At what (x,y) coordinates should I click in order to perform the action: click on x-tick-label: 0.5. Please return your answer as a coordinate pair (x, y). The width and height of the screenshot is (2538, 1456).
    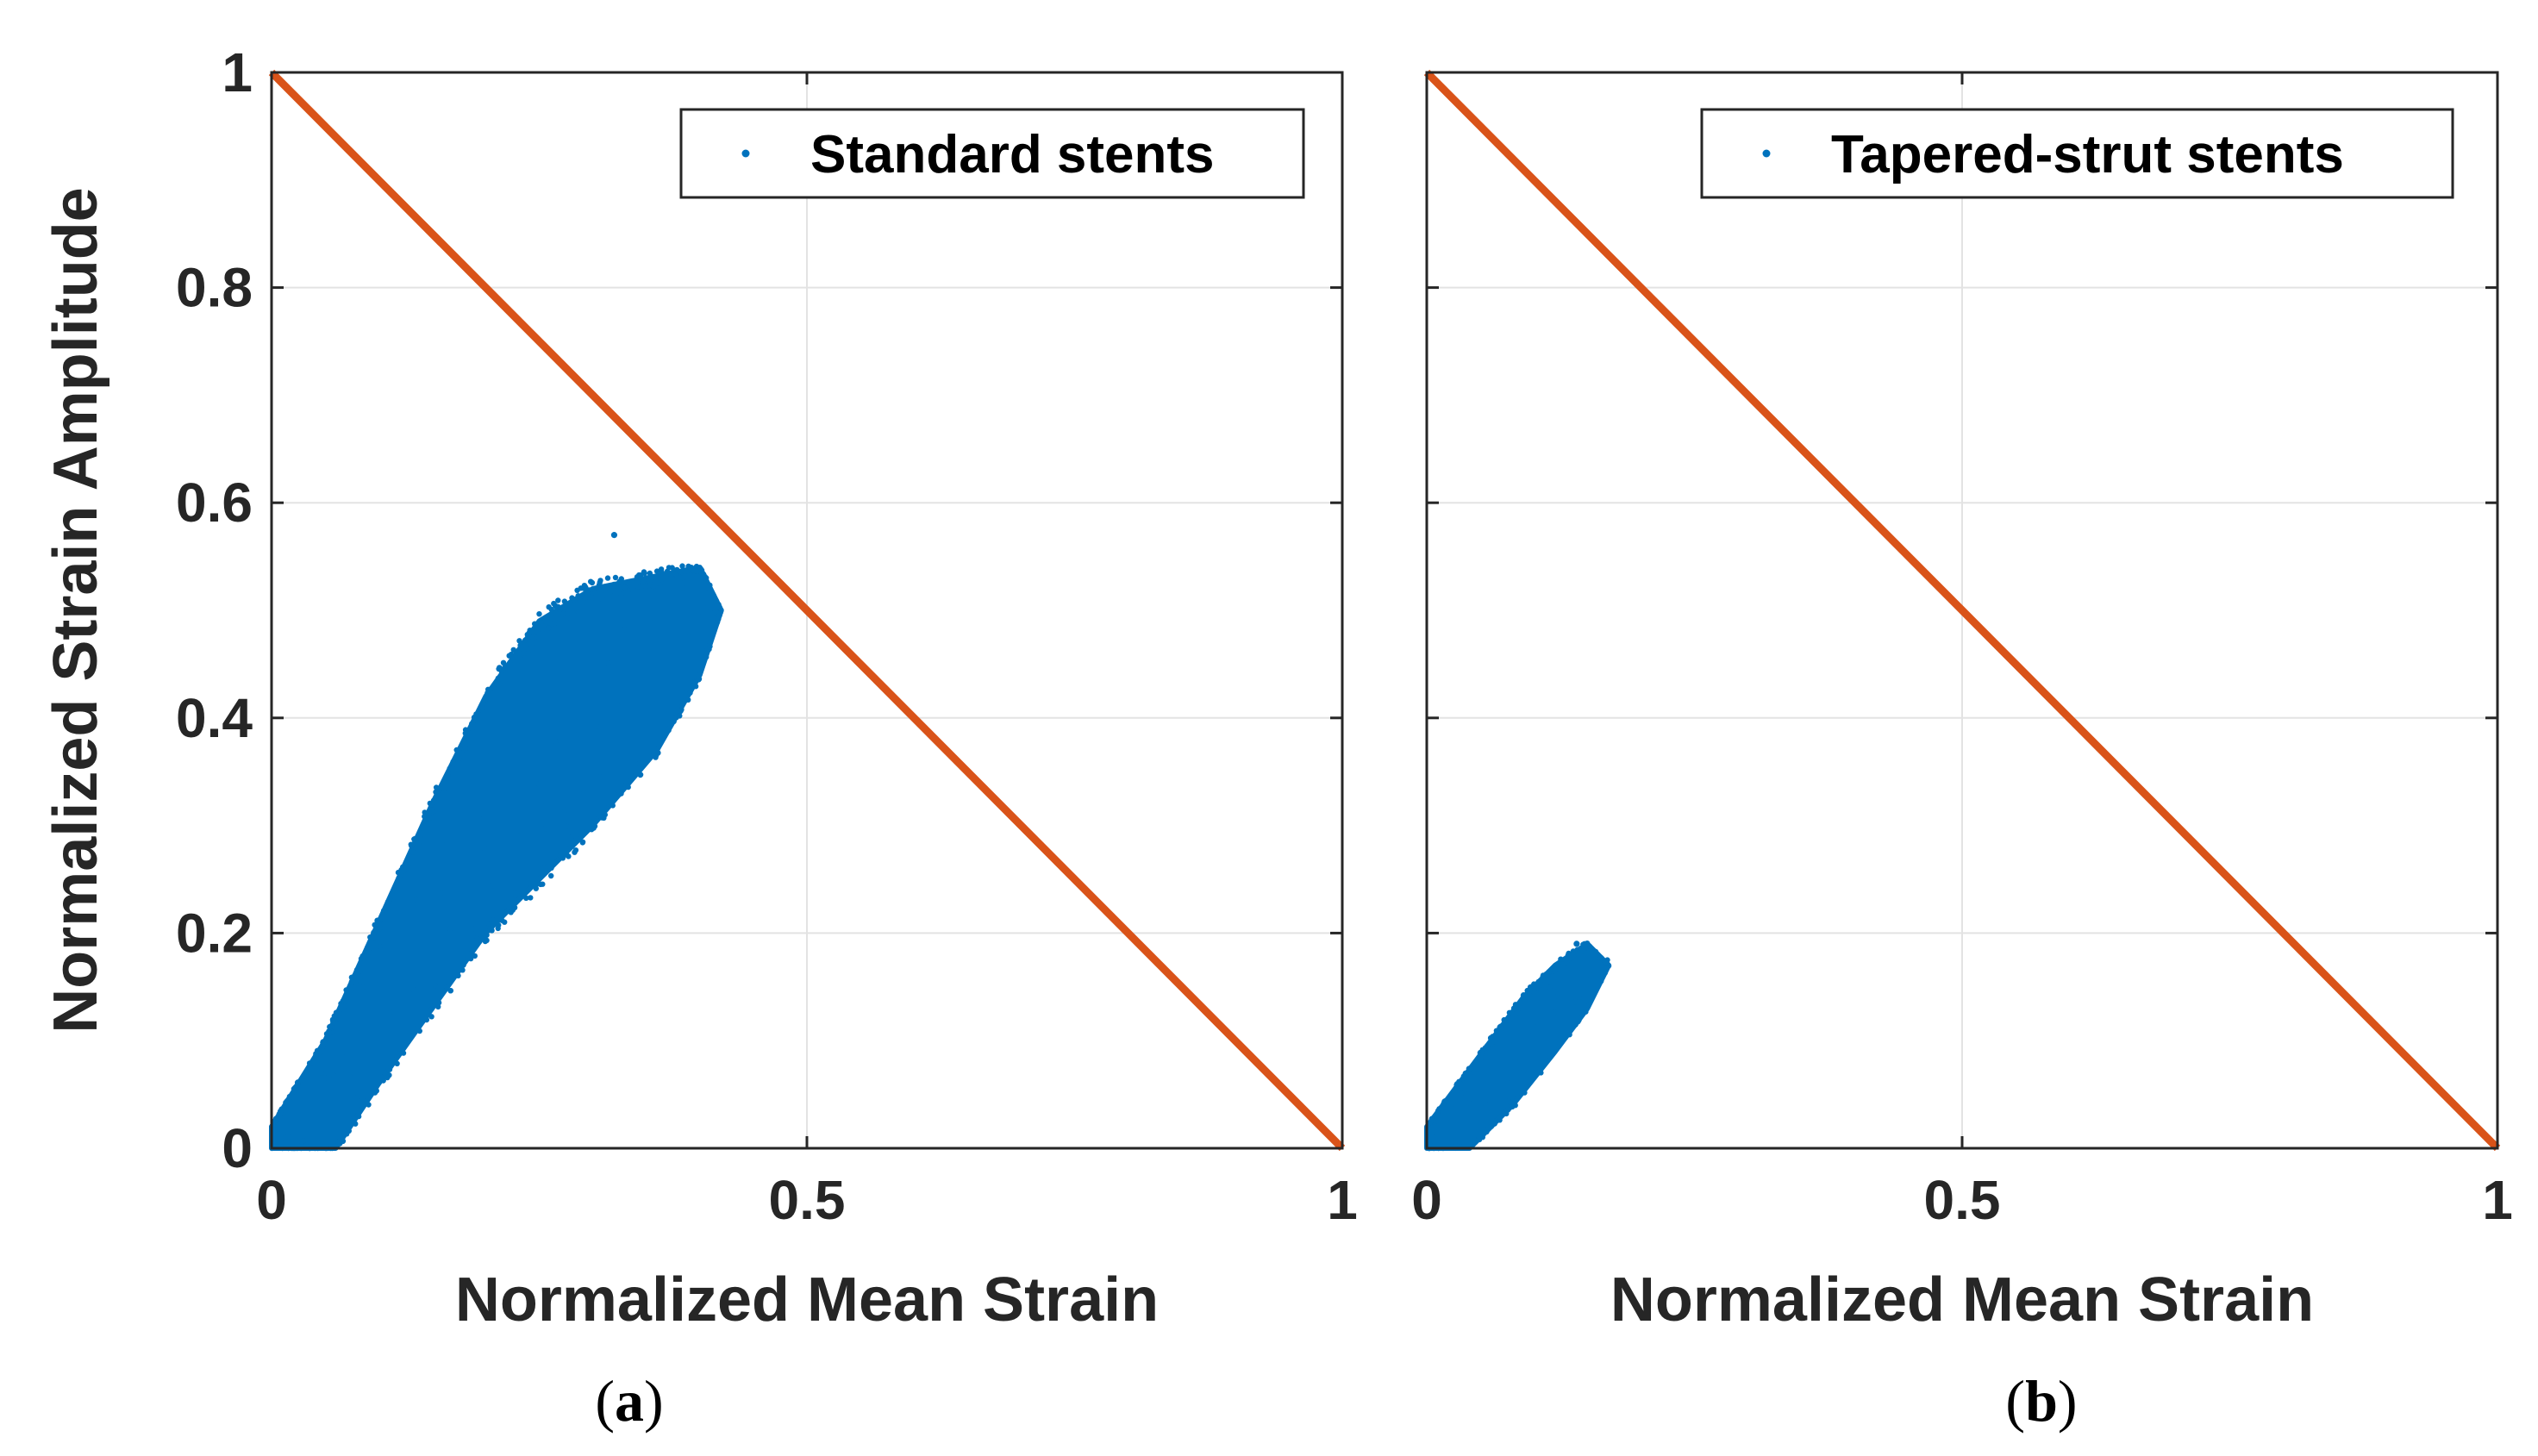
    Looking at the image, I should click on (807, 1200).